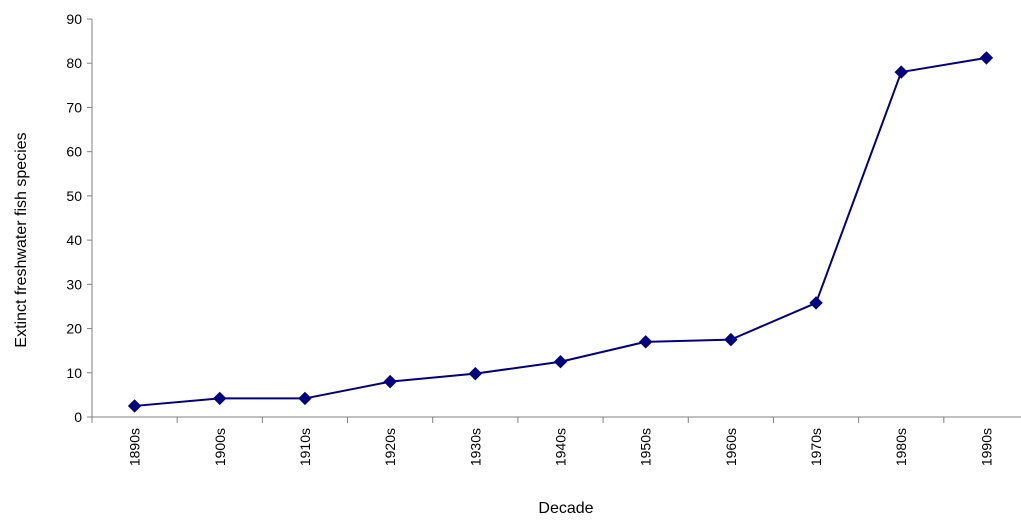  I want to click on y-tick-label: 0, so click(78, 417).